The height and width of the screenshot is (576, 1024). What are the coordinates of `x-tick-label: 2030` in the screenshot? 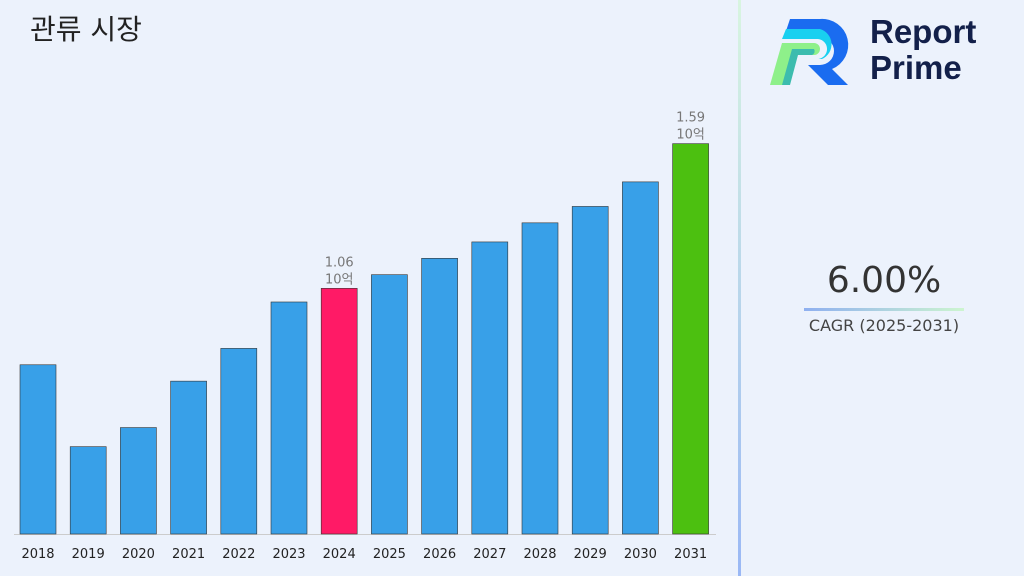 It's located at (640, 554).